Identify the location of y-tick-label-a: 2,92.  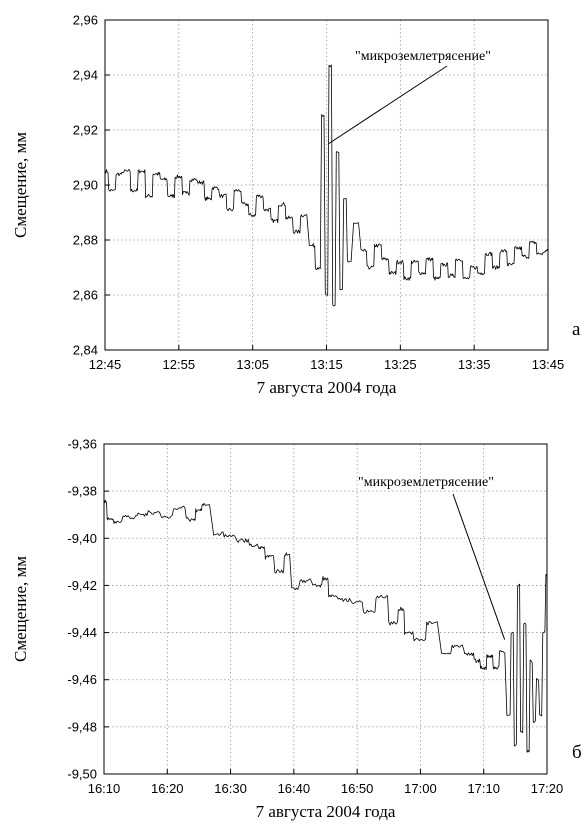
(85, 130).